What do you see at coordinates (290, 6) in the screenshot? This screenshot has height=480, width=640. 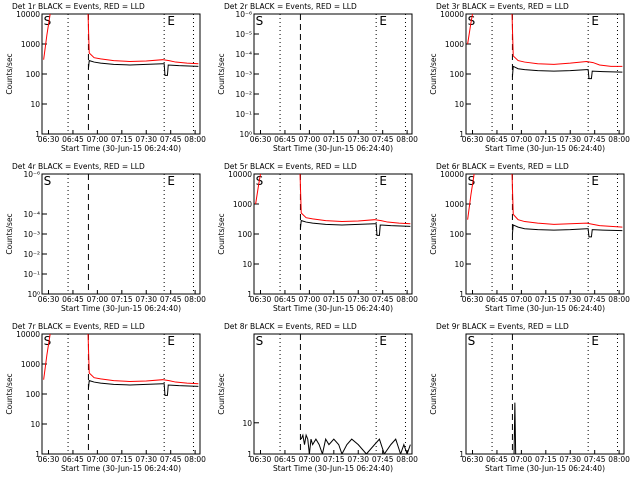 I see `panel-title: Det 2r BLACK = Events, RED = LLD` at bounding box center [290, 6].